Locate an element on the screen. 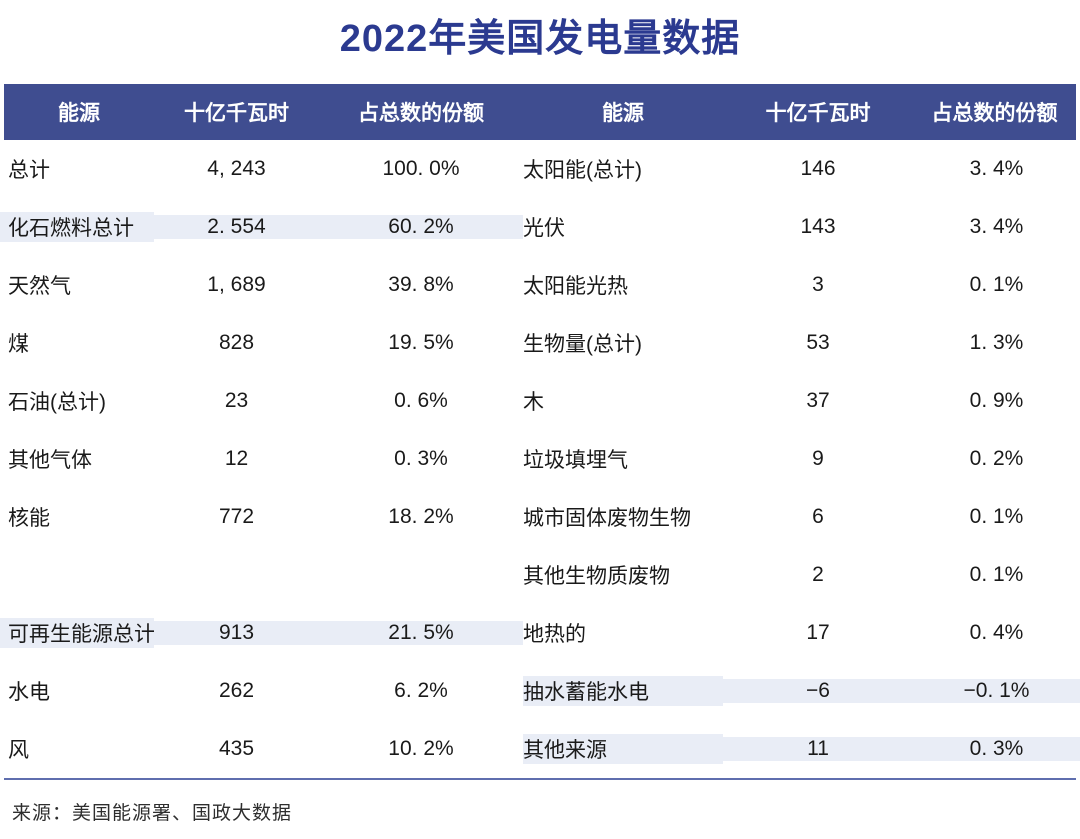 This screenshot has height=839, width=1080. share-cell: 0. 2% is located at coordinates (996, 458).